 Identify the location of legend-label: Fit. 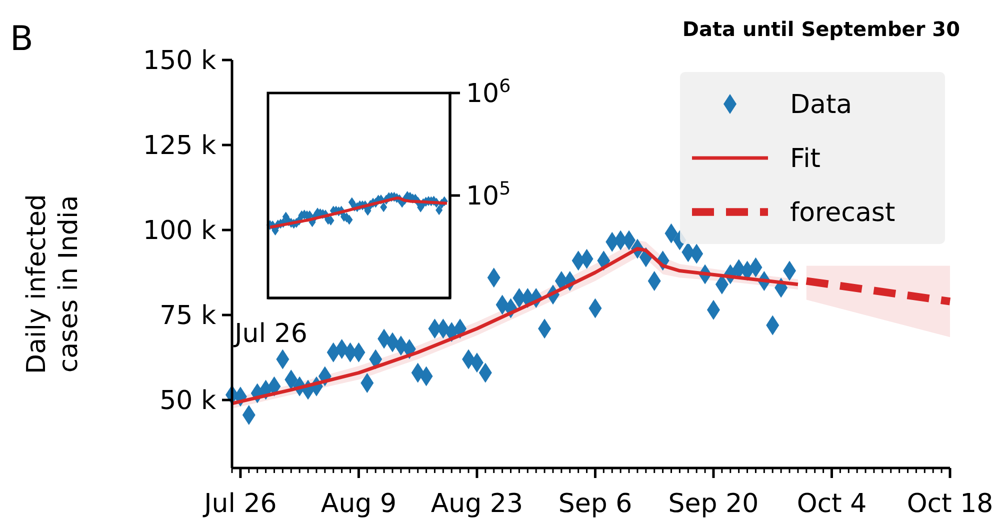
(805, 159).